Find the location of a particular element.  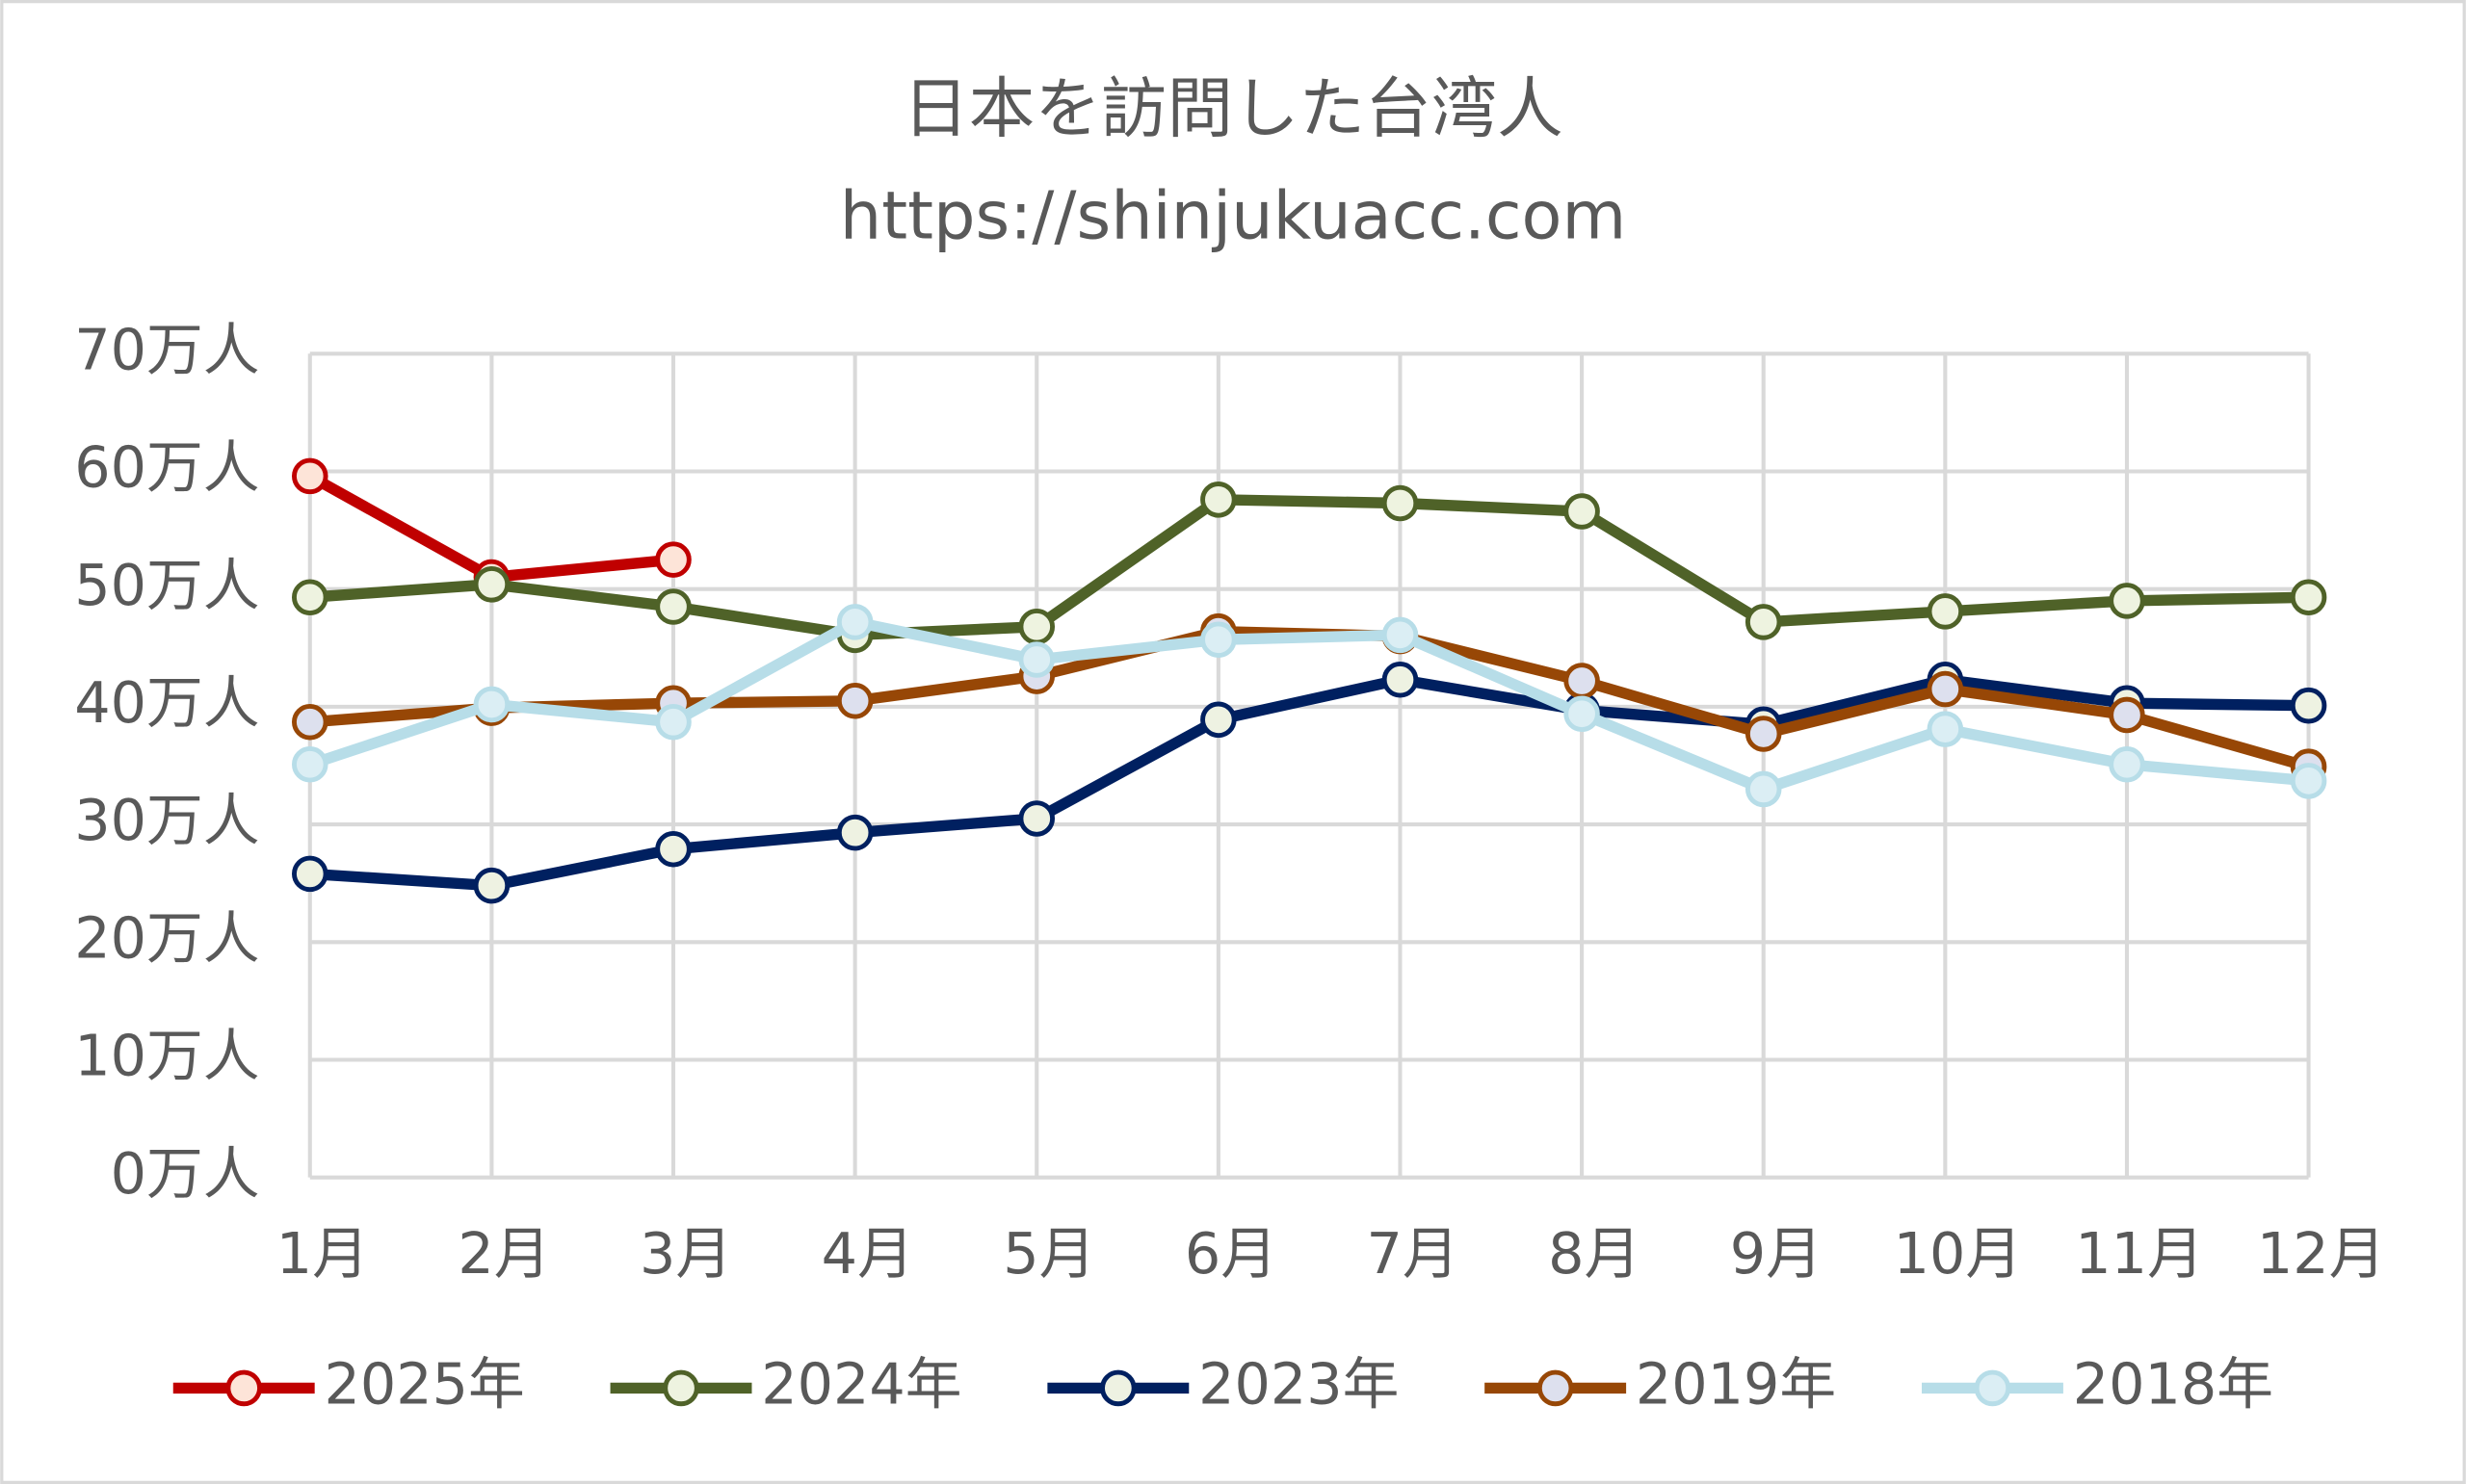

y-tick-label: 30万人 is located at coordinates (166, 820).